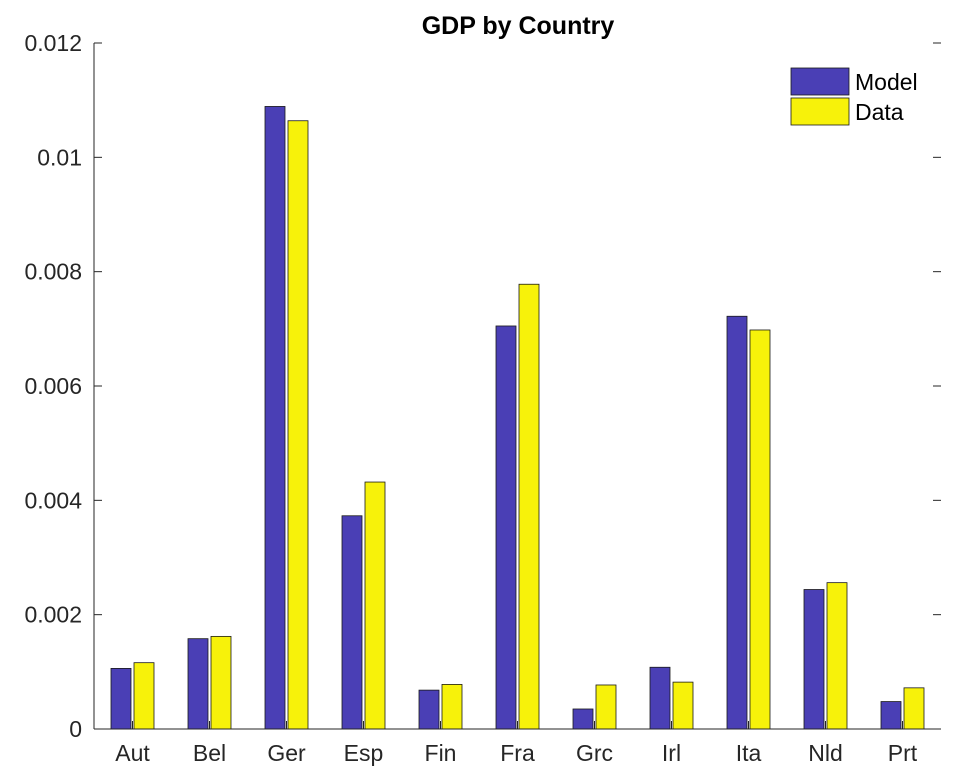  Describe the element at coordinates (275, 418) in the screenshot. I see `bar-model-ger` at that location.